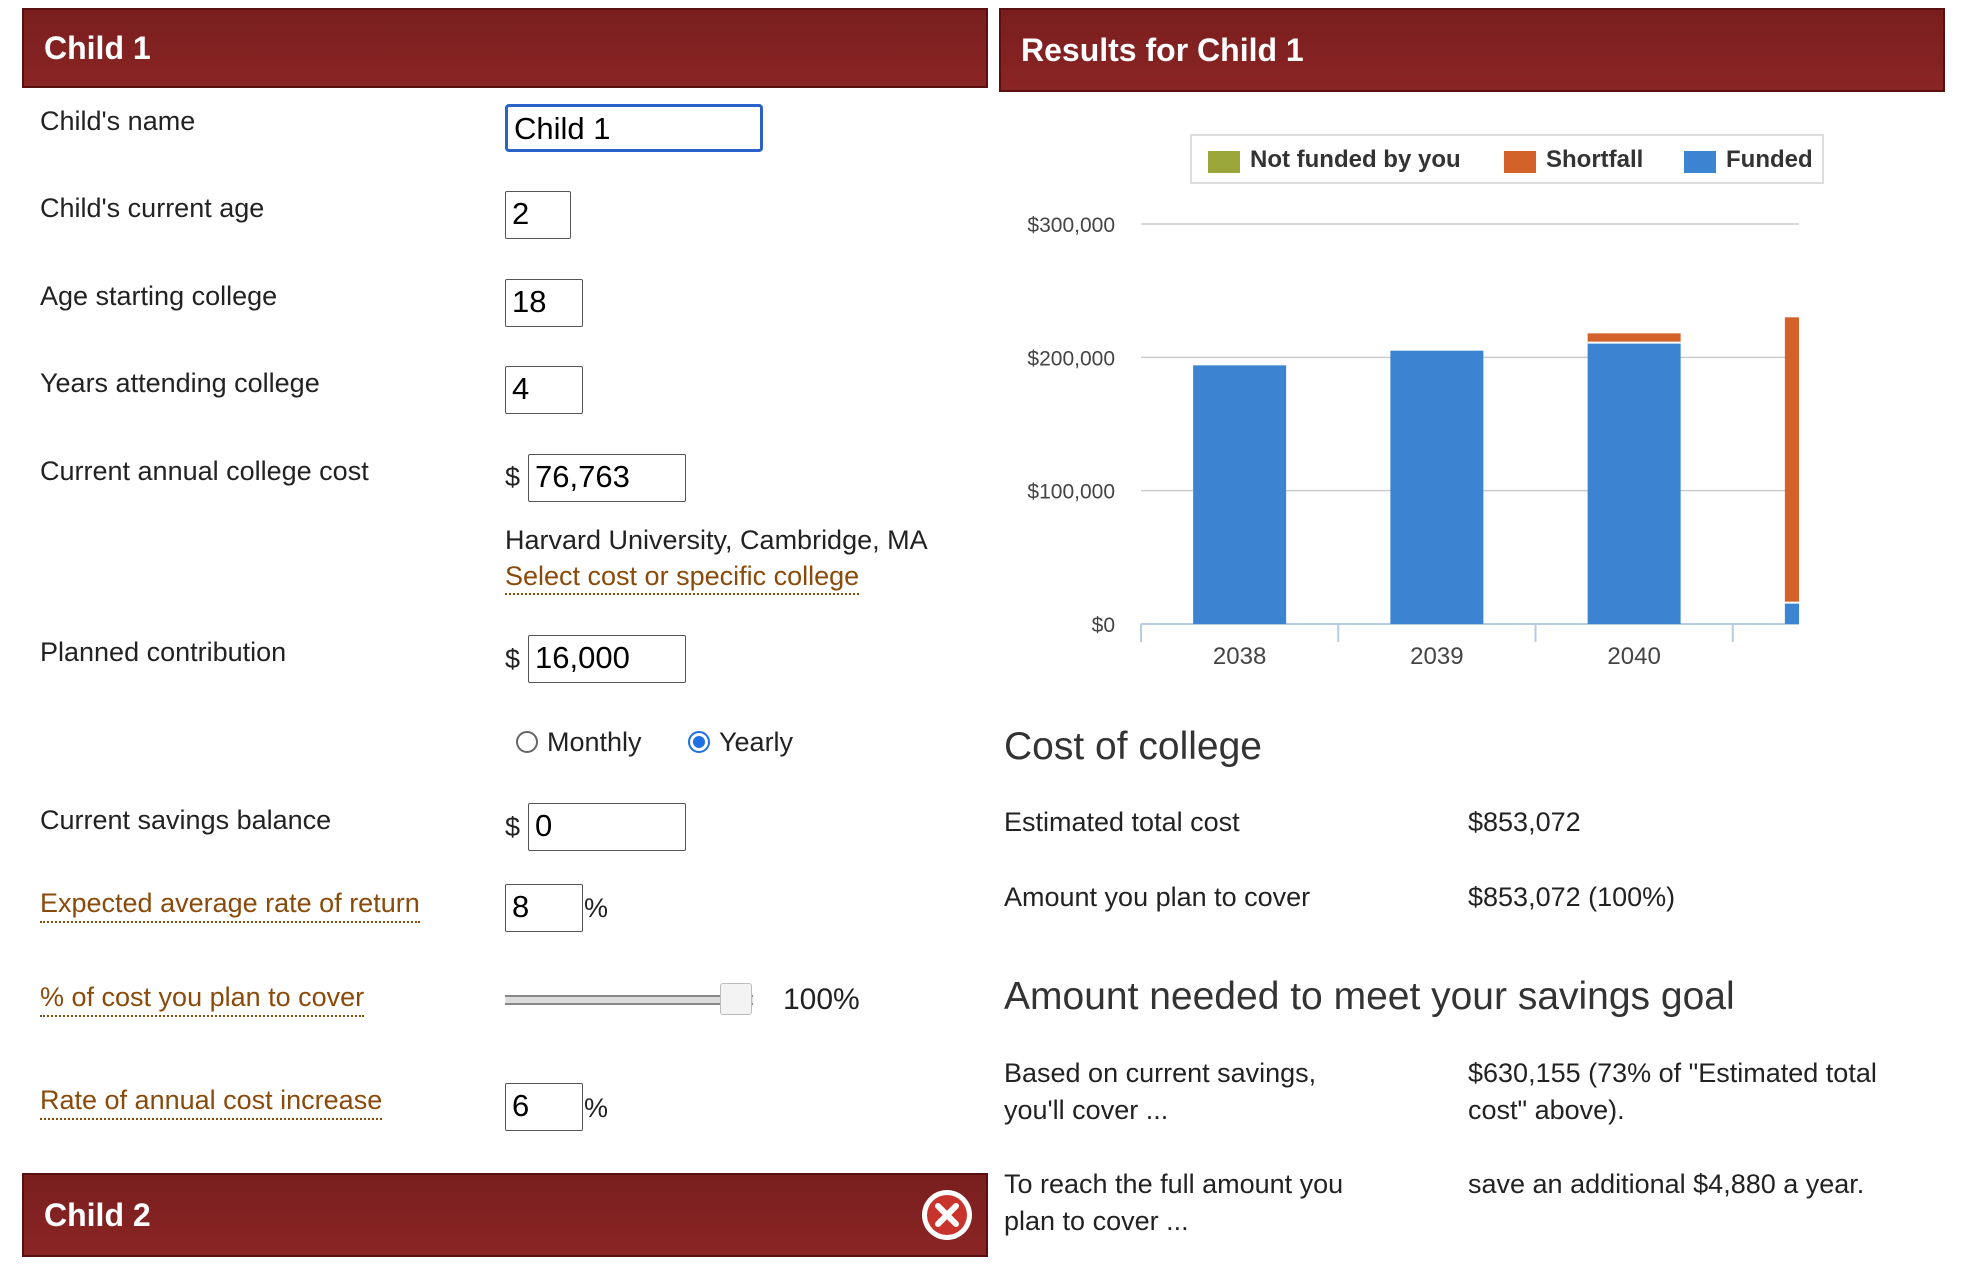 The height and width of the screenshot is (1266, 1962). What do you see at coordinates (1239, 656) in the screenshot?
I see `x-tick-label: 2038` at bounding box center [1239, 656].